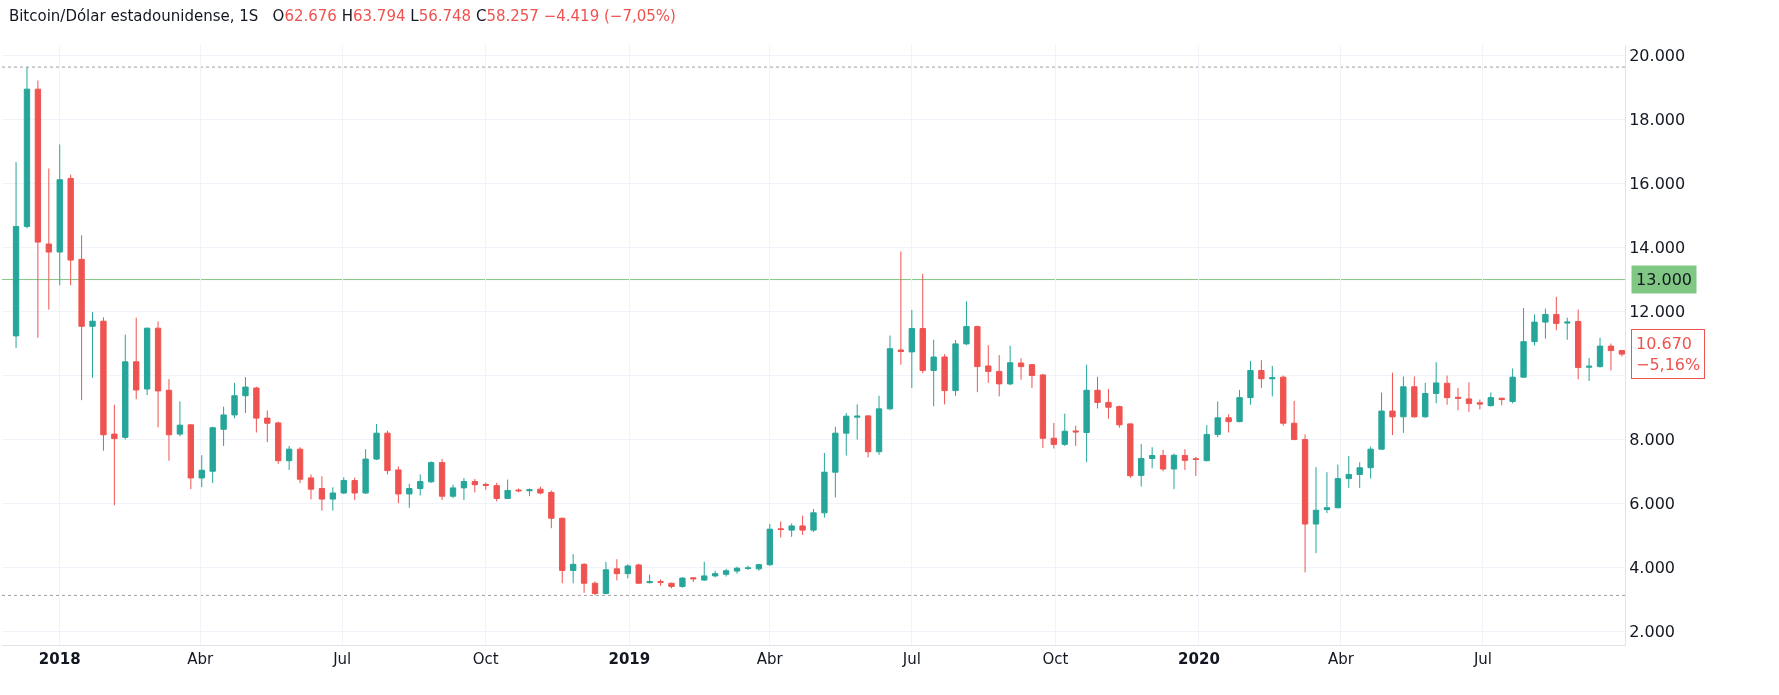 The width and height of the screenshot is (1779, 695). I want to click on ref-line-label: 13.000, so click(1664, 279).